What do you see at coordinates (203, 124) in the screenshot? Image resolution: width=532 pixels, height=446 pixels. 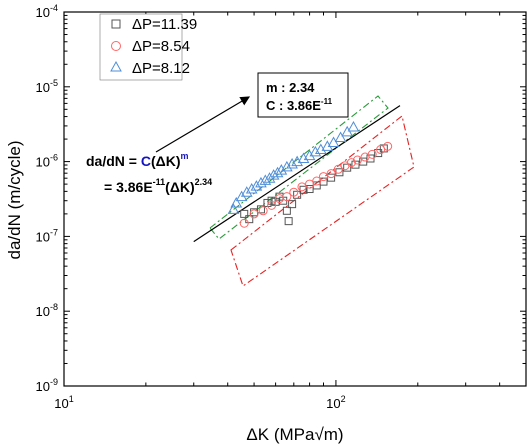 I see `annotation-arrow` at bounding box center [203, 124].